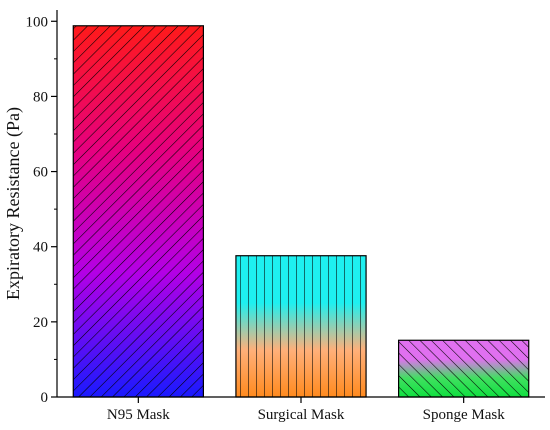 This screenshot has width=550, height=430. Describe the element at coordinates (13, 203) in the screenshot. I see `y-axis-label: Expiratory Resistance (Pa)` at that location.